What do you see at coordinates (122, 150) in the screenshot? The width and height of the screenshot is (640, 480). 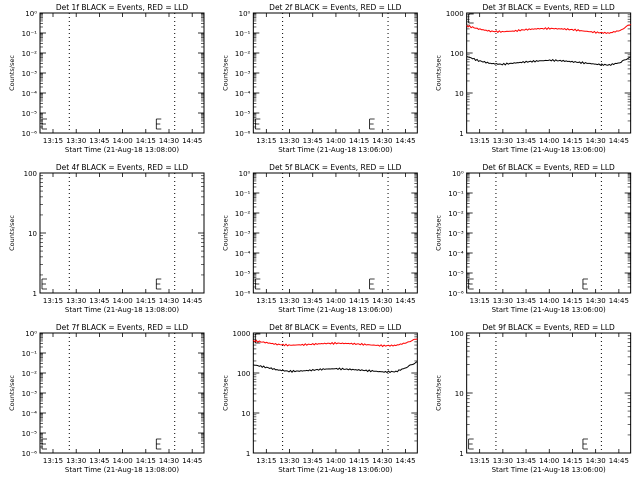 I see `x-axis-label: Start Time (21-Aug-18 13:08:00)` at bounding box center [122, 150].